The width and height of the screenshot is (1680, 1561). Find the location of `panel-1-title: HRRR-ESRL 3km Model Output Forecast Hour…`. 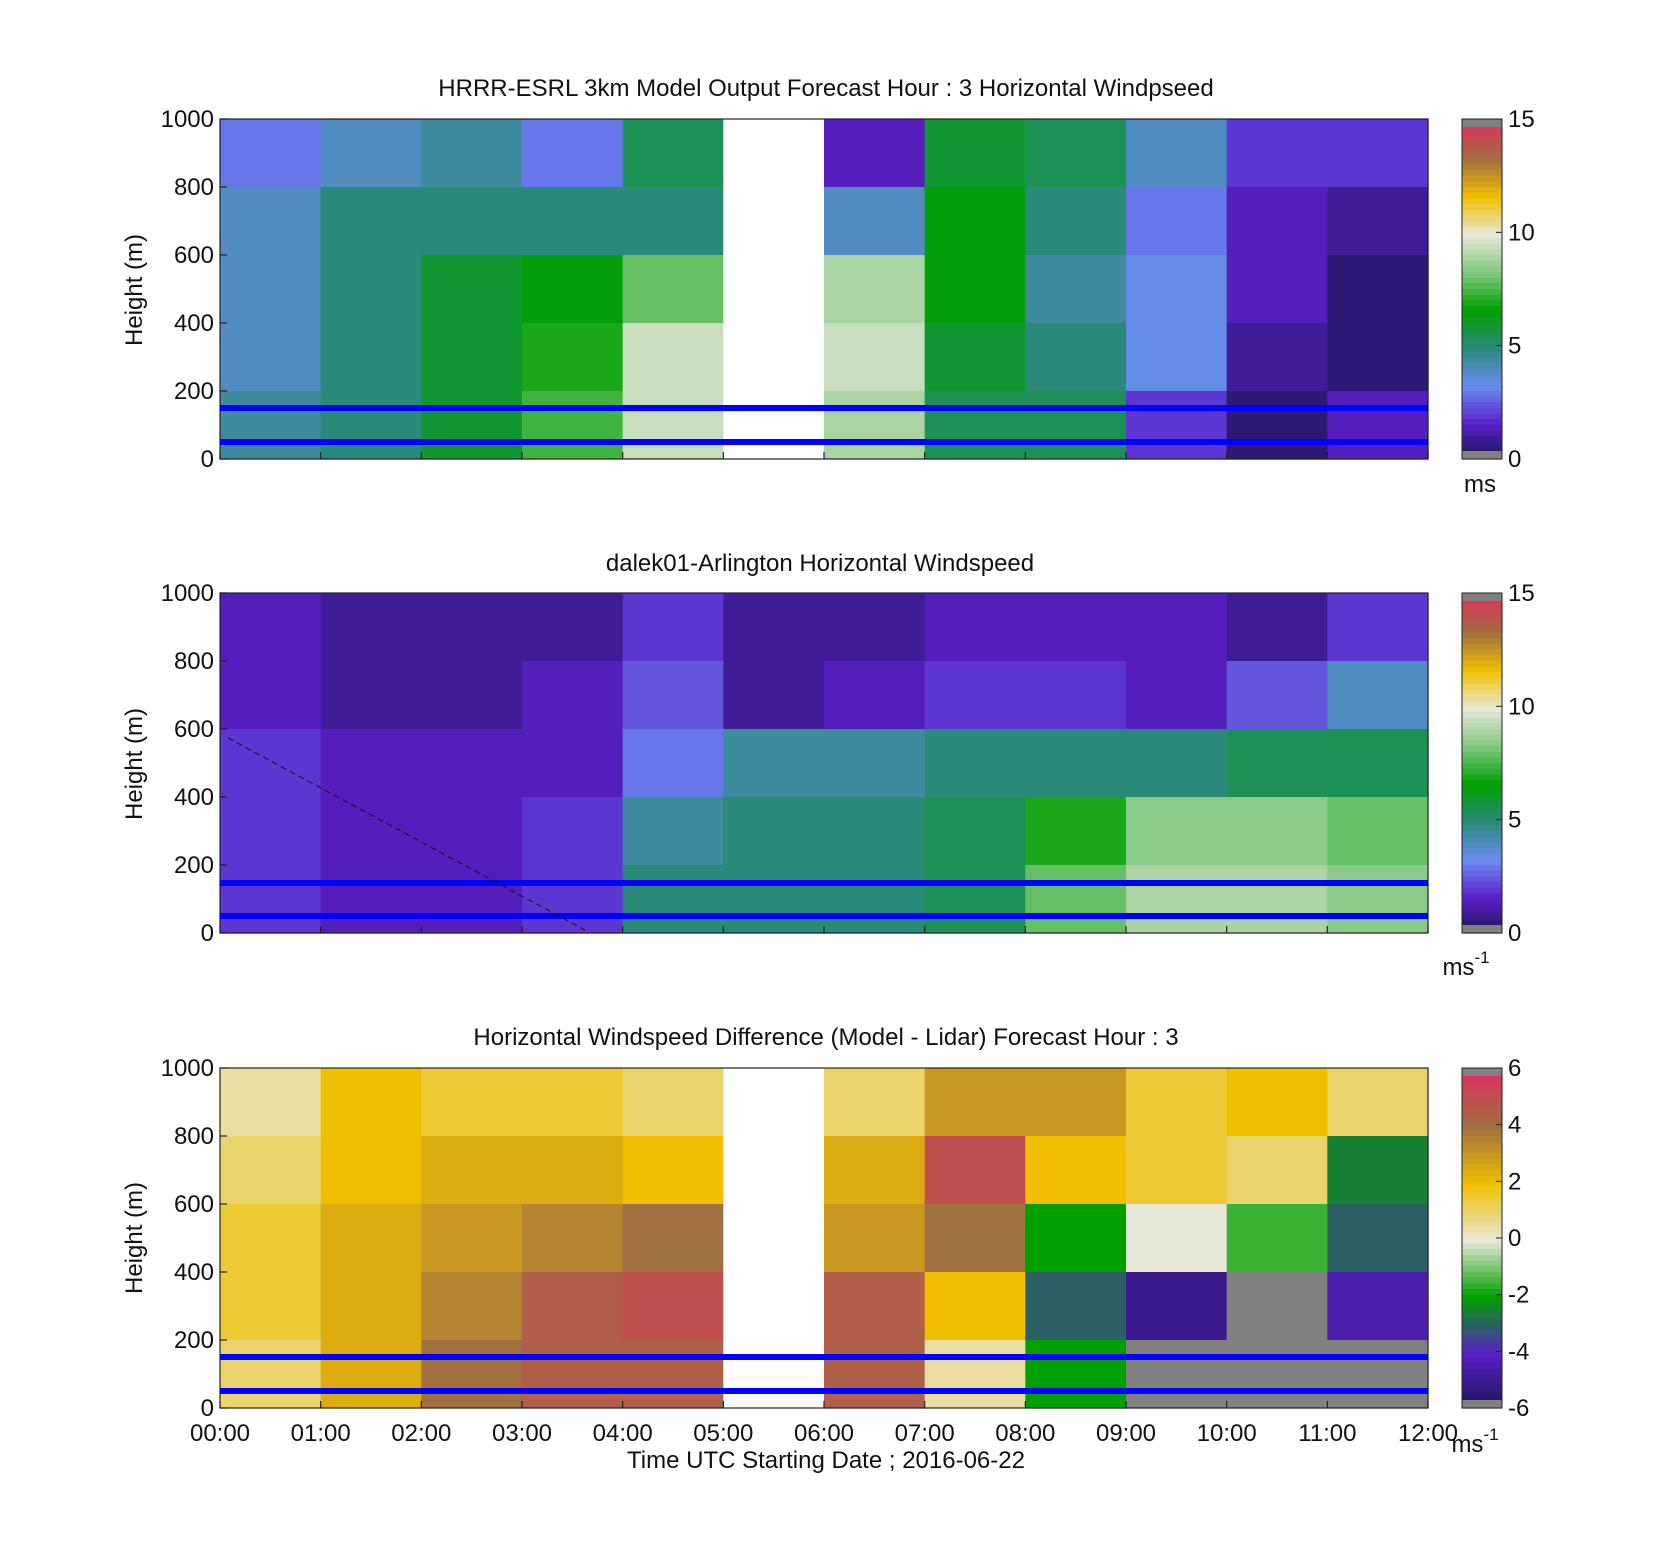

panel-1-title: HRRR-ESRL 3km Model Output Forecast Hour… is located at coordinates (825, 88).